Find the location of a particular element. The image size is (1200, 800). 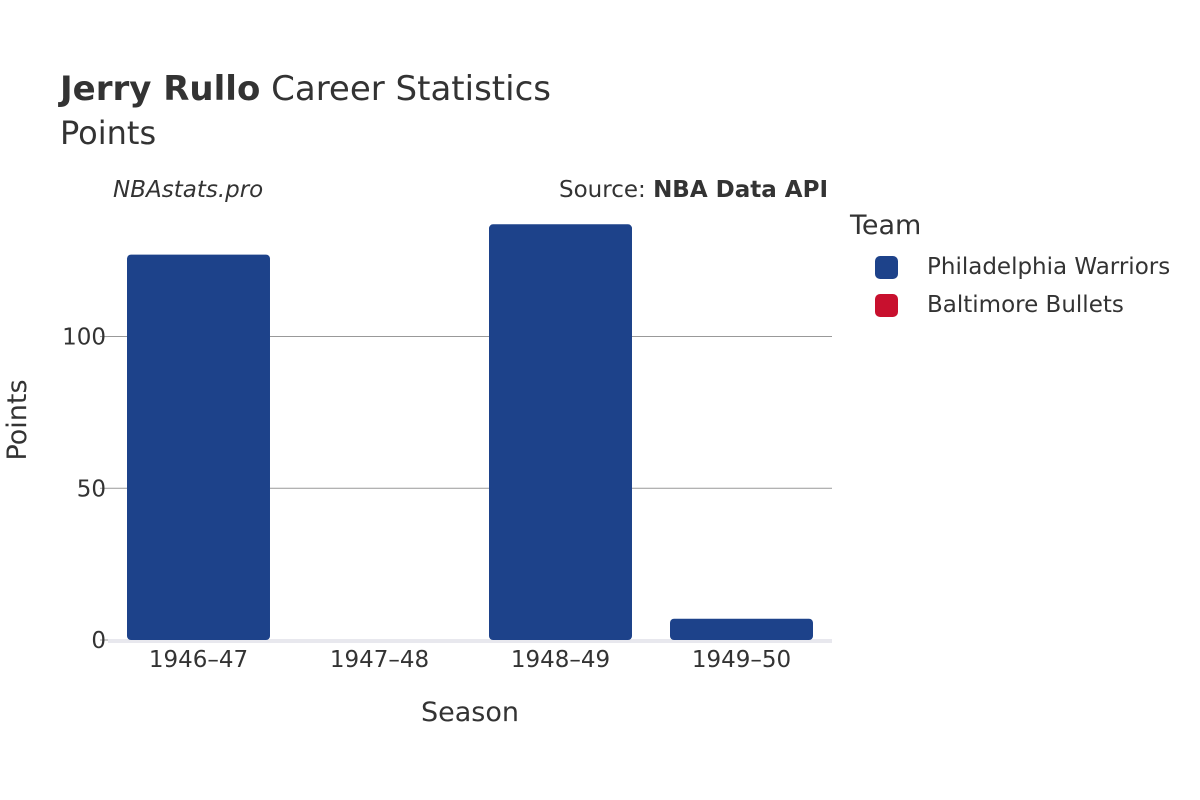

y-tick-labels: 0 50 100 is located at coordinates (84, 489).